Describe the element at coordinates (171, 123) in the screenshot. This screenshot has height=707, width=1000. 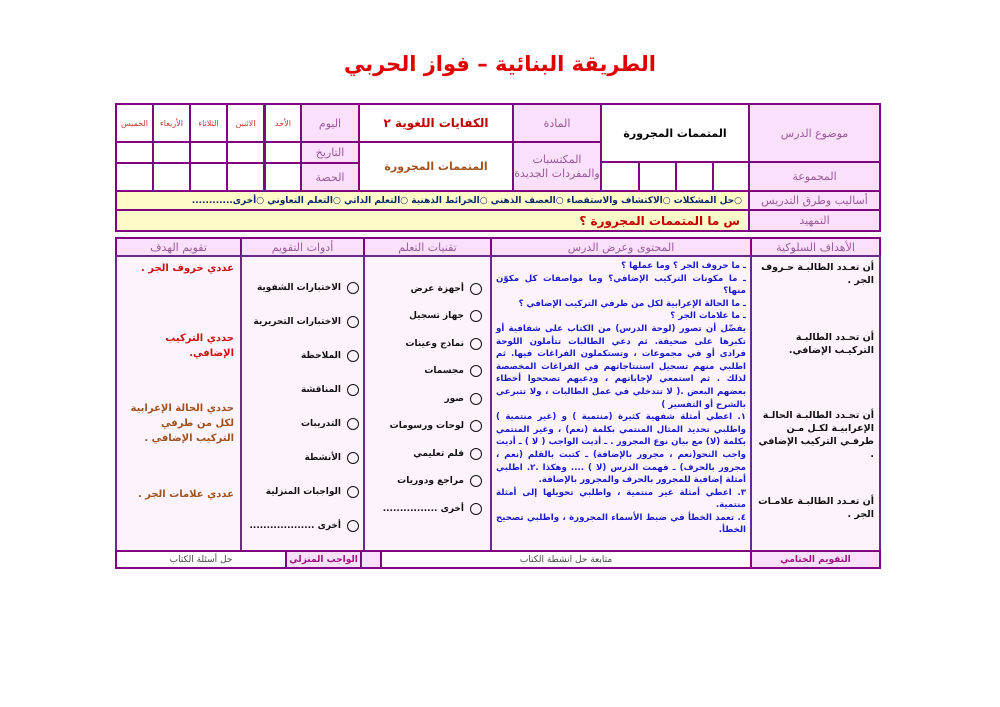
I see `day-header: الأربعاء` at that location.